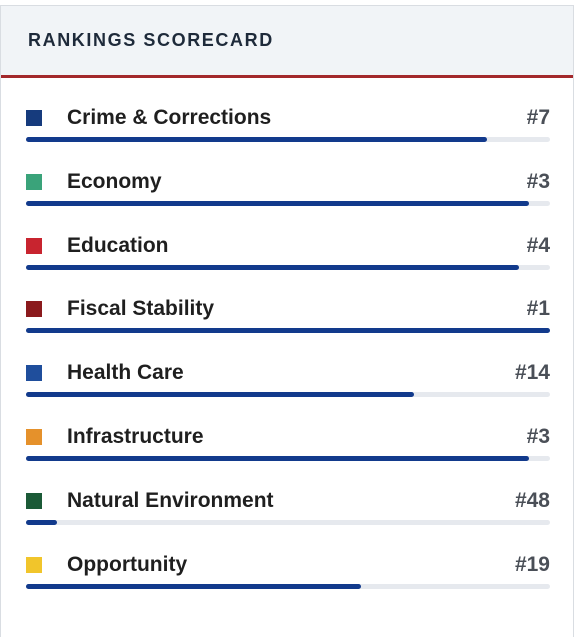 This screenshot has width=574, height=637. Describe the element at coordinates (34, 181) in the screenshot. I see `economy-square-icon` at that location.